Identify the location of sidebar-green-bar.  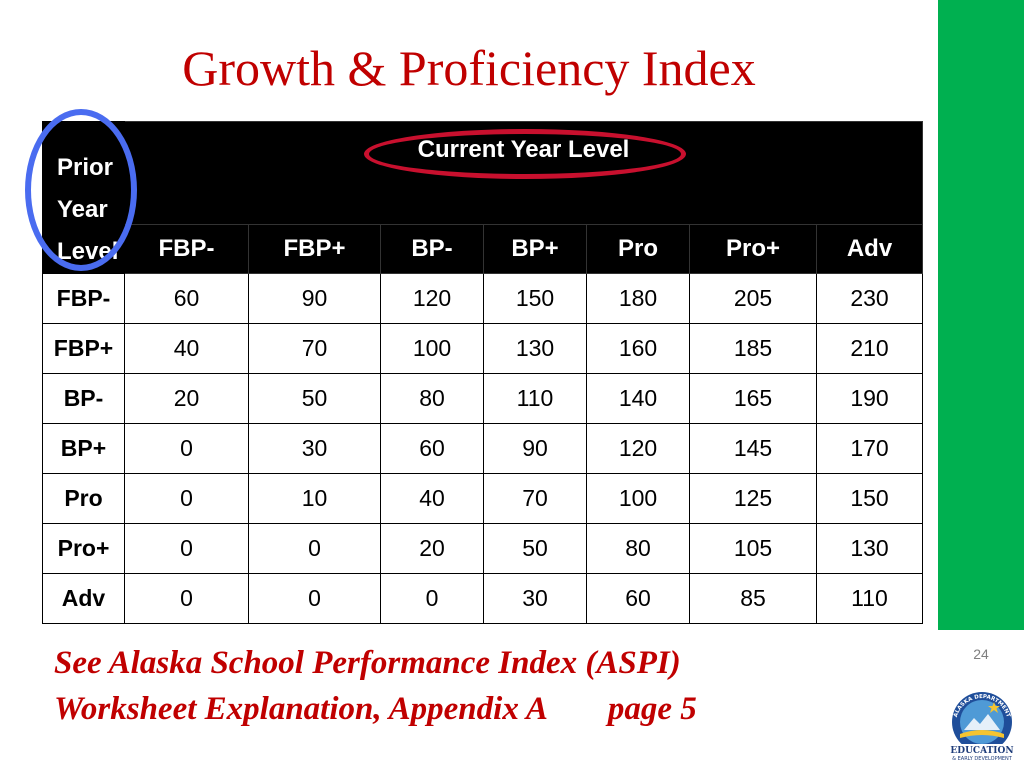
(981, 315).